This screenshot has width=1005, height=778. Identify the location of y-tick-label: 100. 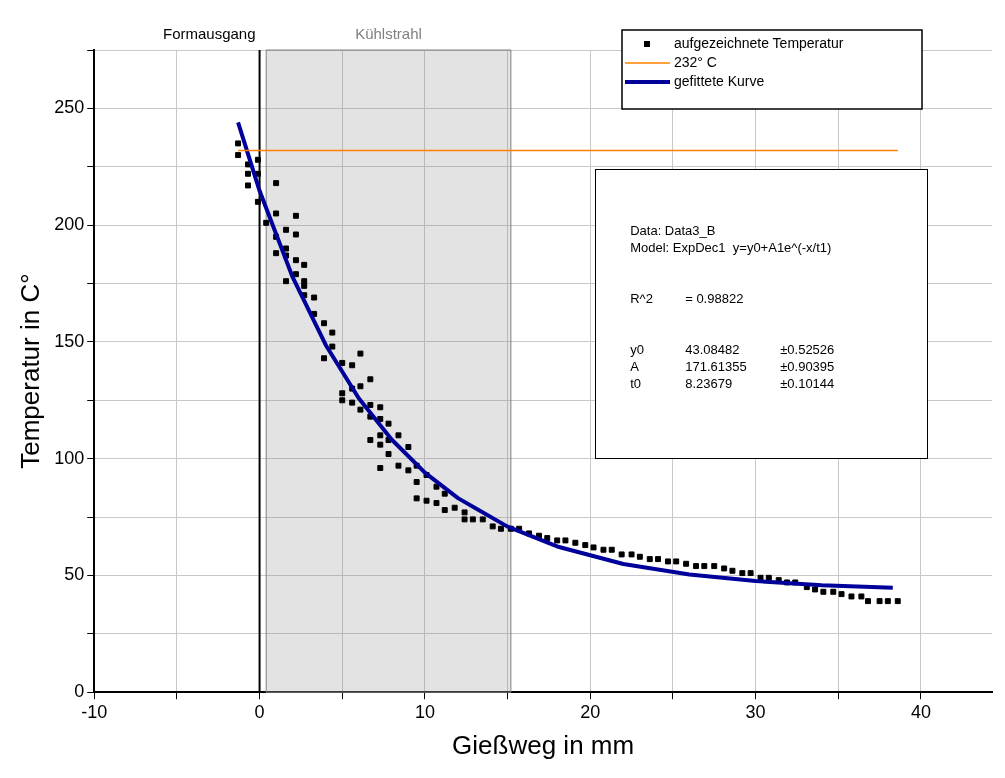
(69, 457).